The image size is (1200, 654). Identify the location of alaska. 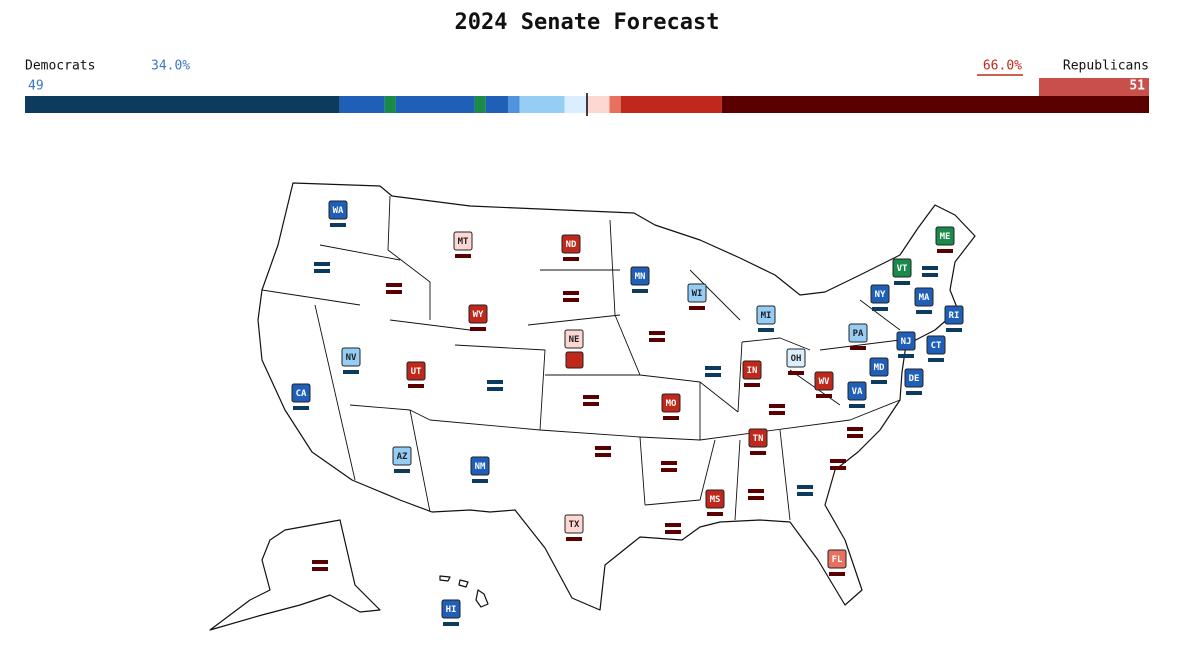
(295, 575).